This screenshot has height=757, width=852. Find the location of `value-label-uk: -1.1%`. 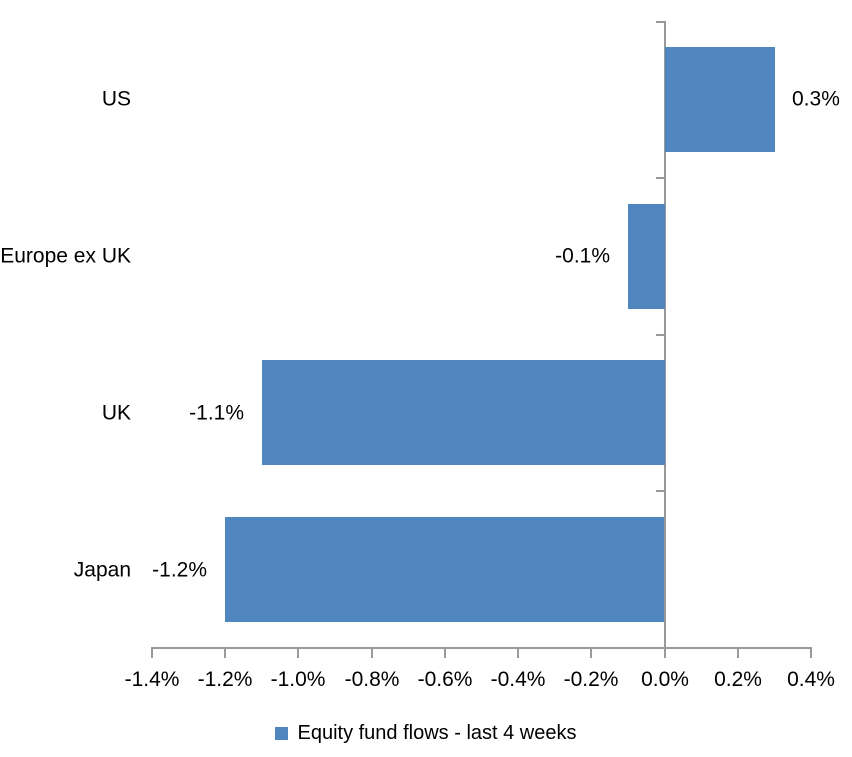

value-label-uk: -1.1% is located at coordinates (216, 413).